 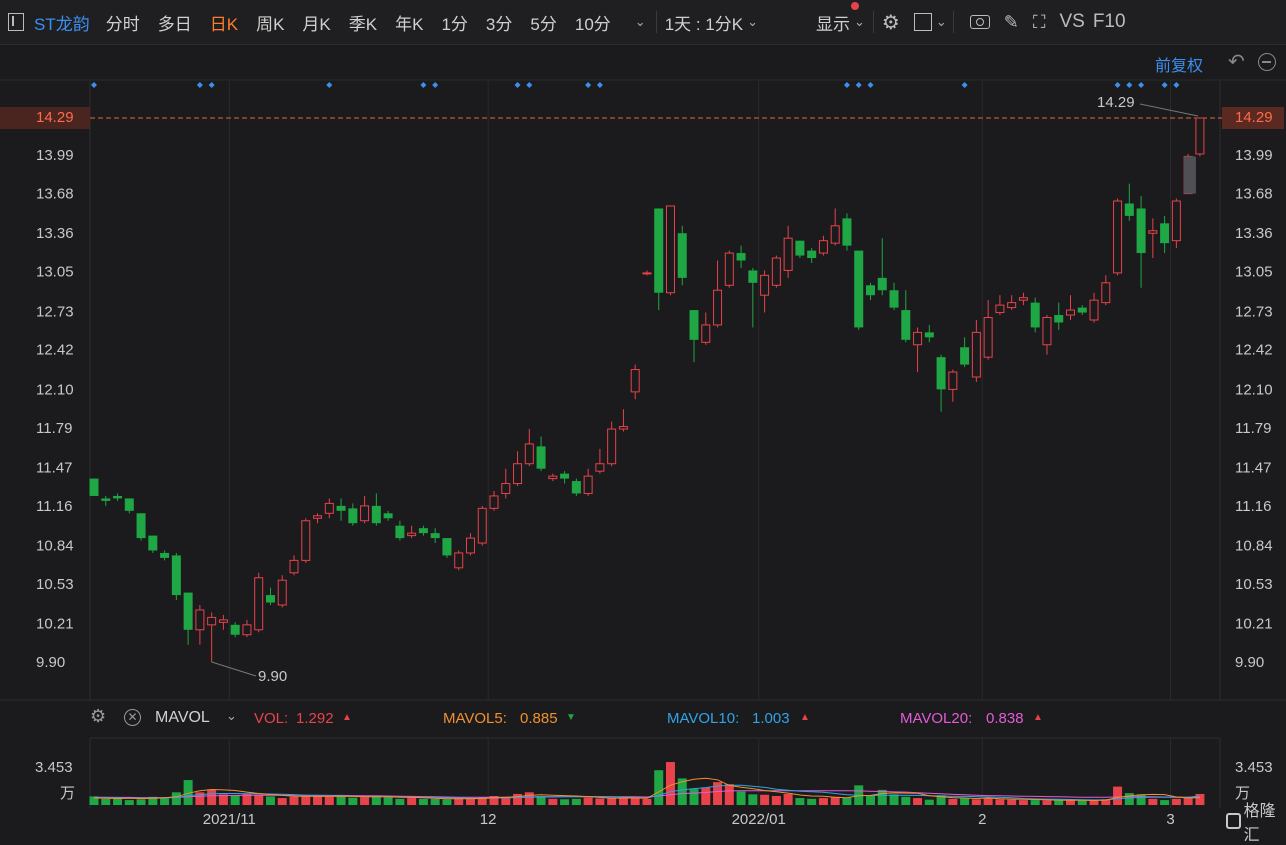 I want to click on arrow-down-icon: ▼, so click(x=571, y=717).